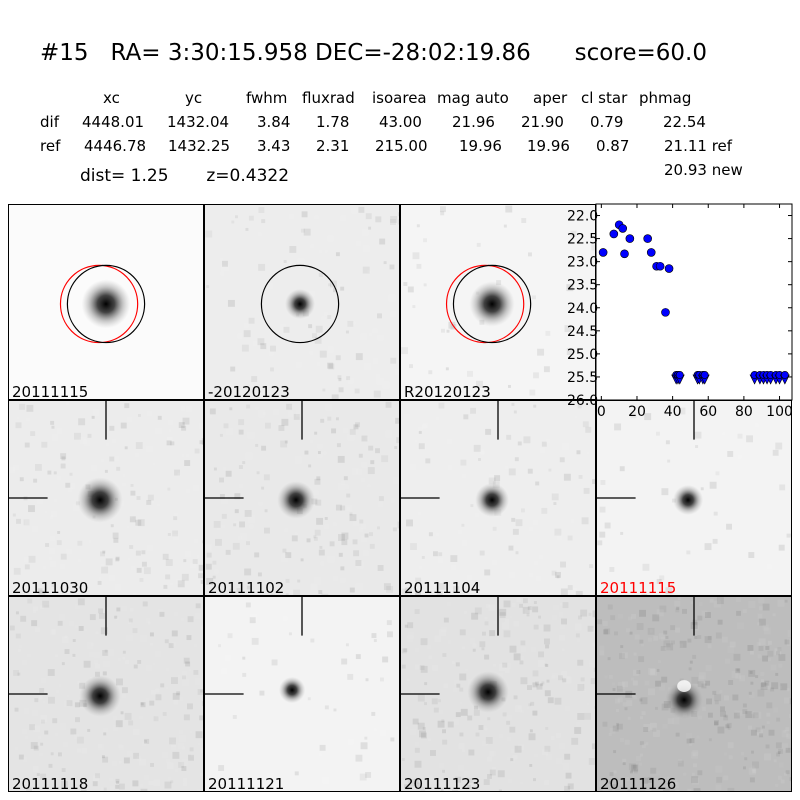 This screenshot has height=800, width=800. Describe the element at coordinates (498, 498) in the screenshot. I see `cutout-panel: 20111104` at that location.